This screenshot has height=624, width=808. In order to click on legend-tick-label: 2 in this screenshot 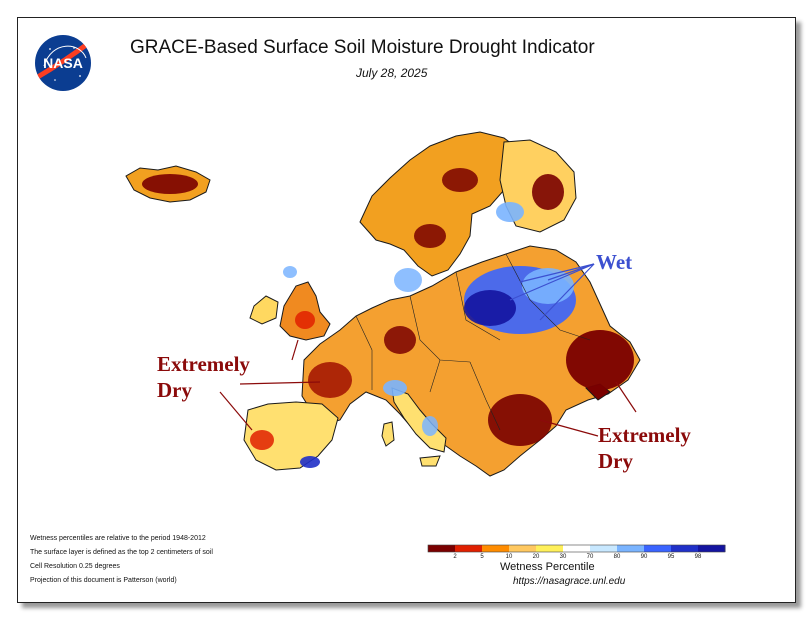, I will do `click(455, 557)`.